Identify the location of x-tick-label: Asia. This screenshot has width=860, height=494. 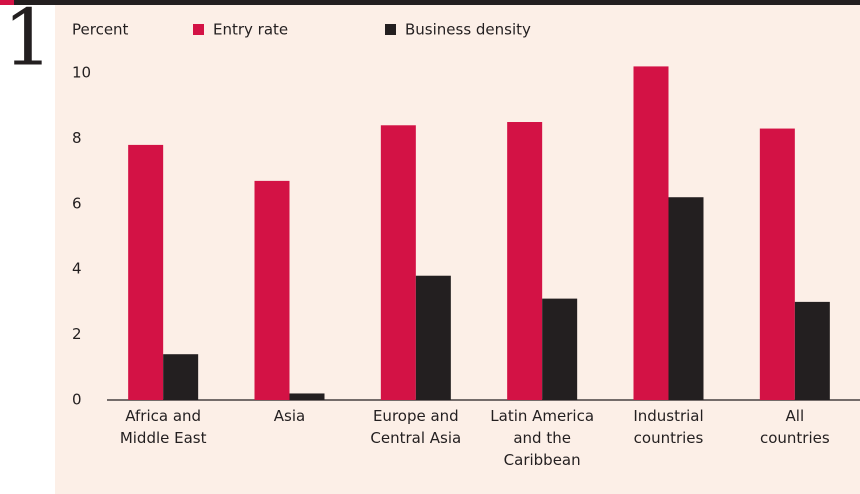
(289, 416).